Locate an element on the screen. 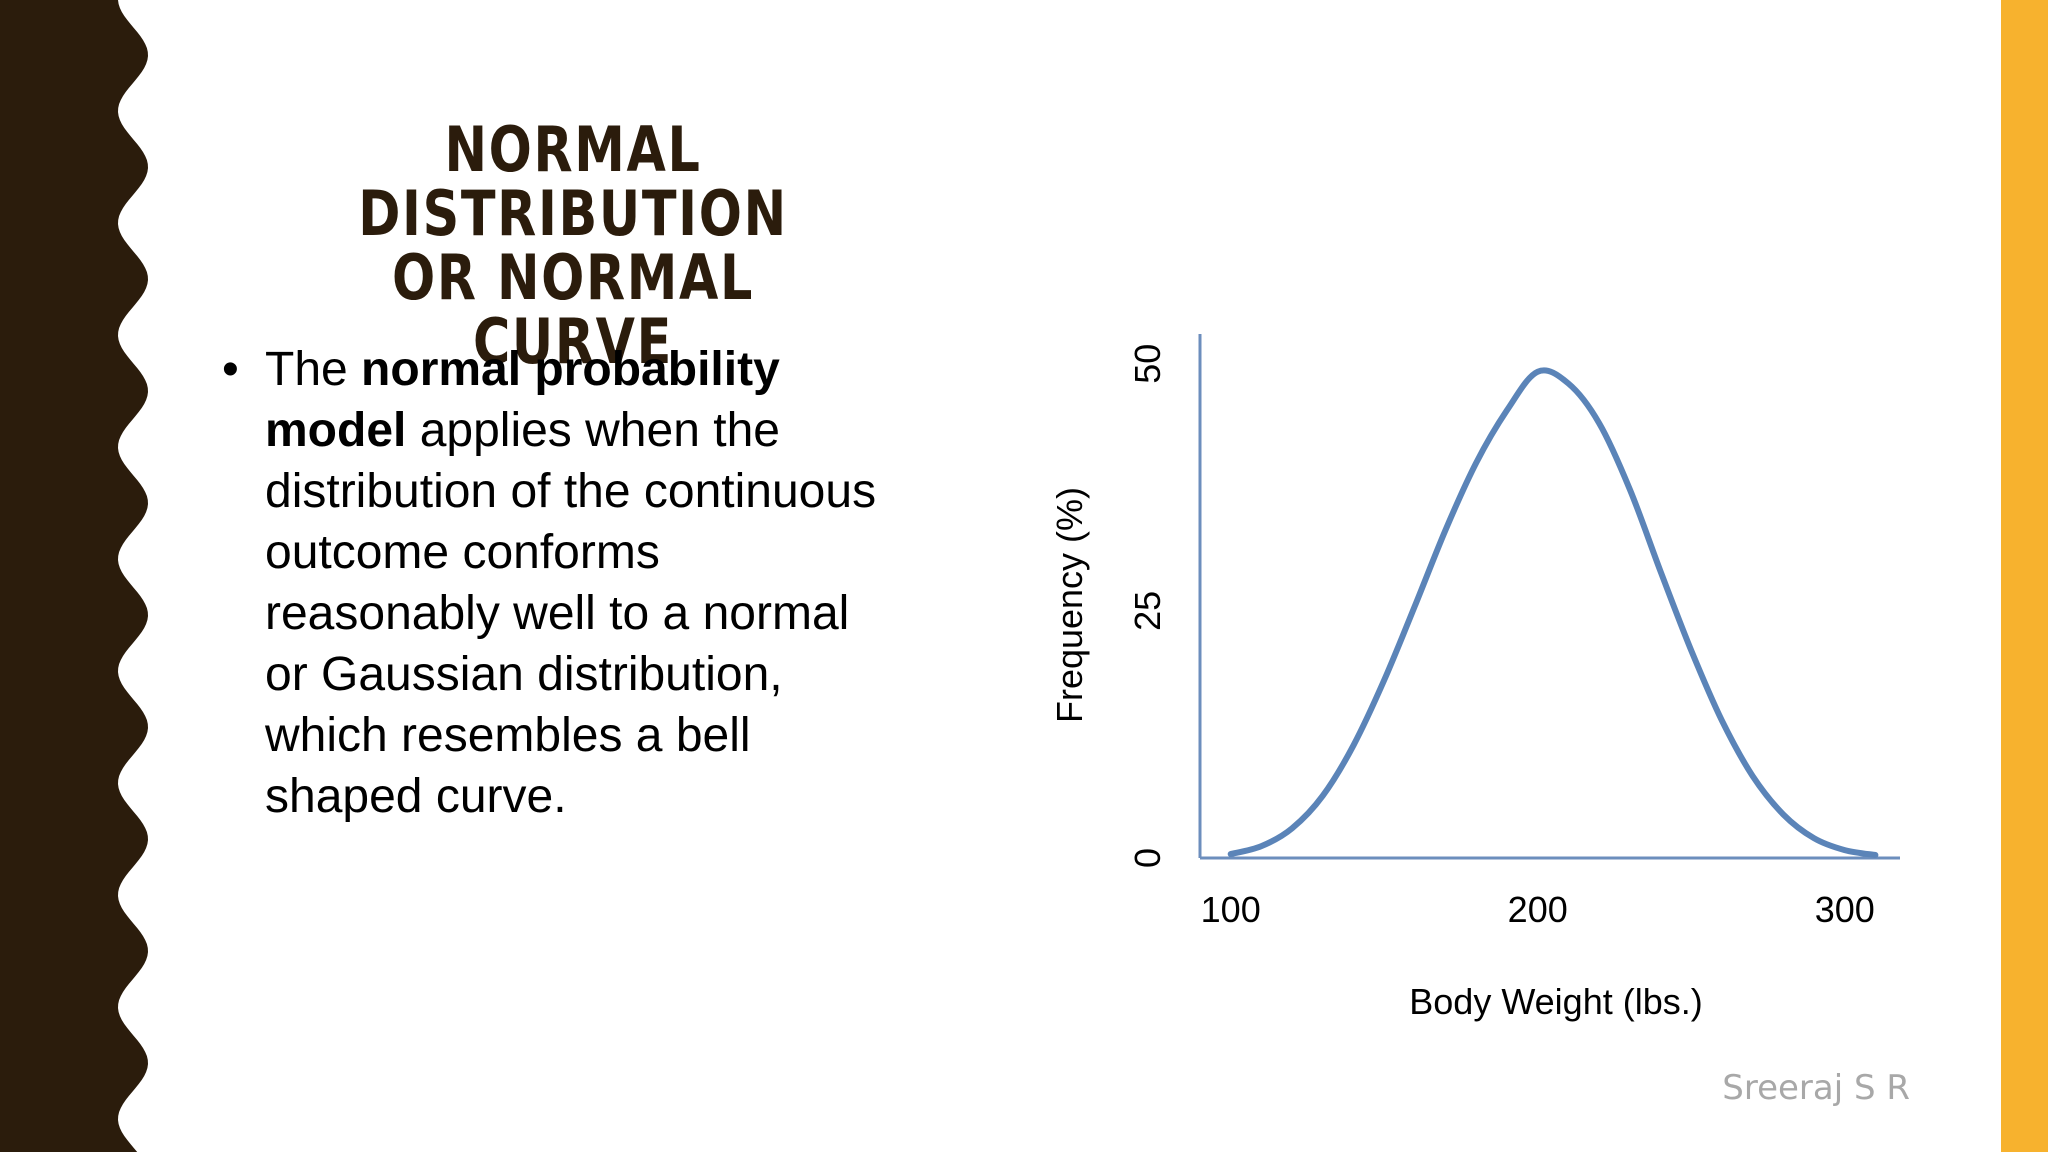 The image size is (2048, 1152). y-axis-label: Frequency (%) is located at coordinates (1069, 605).